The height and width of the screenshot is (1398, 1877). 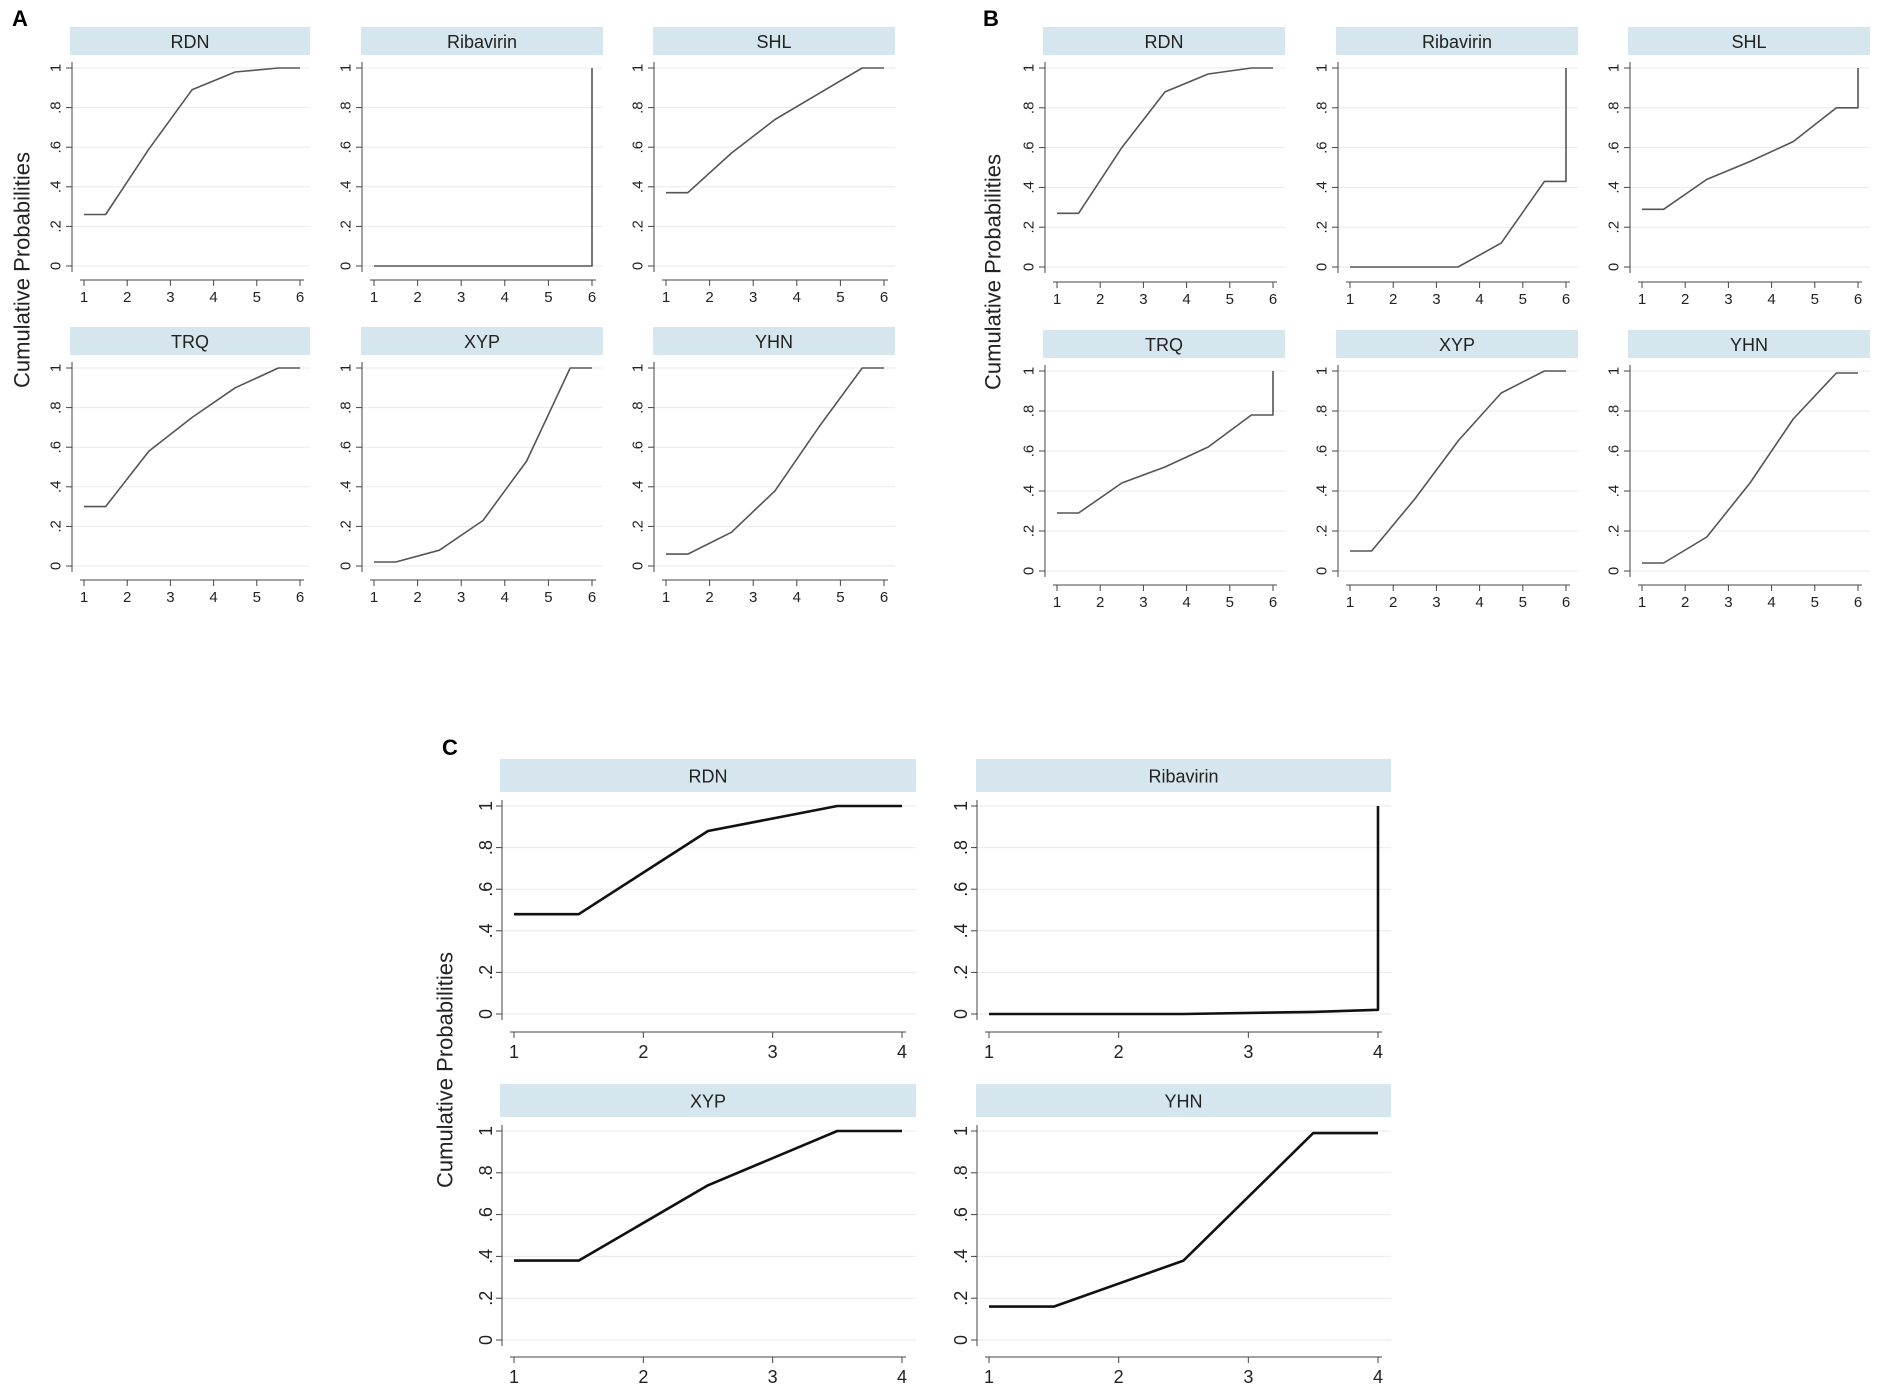 I want to click on panel-letter: B, so click(x=991, y=18).